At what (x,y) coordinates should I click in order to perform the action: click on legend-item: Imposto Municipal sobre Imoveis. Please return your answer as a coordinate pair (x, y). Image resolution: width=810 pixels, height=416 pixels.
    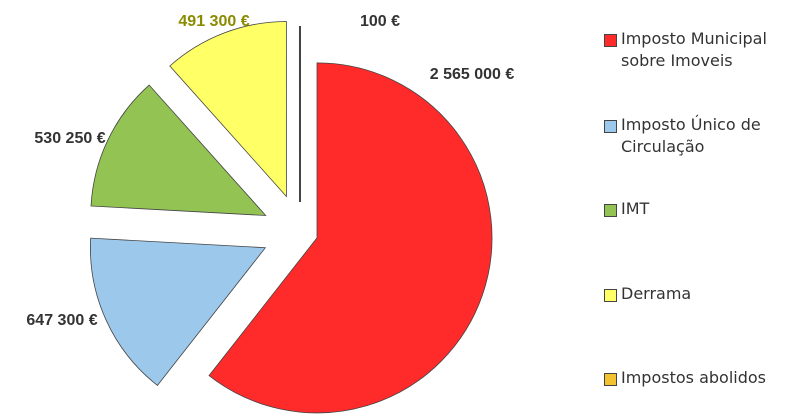
    Looking at the image, I should click on (704, 50).